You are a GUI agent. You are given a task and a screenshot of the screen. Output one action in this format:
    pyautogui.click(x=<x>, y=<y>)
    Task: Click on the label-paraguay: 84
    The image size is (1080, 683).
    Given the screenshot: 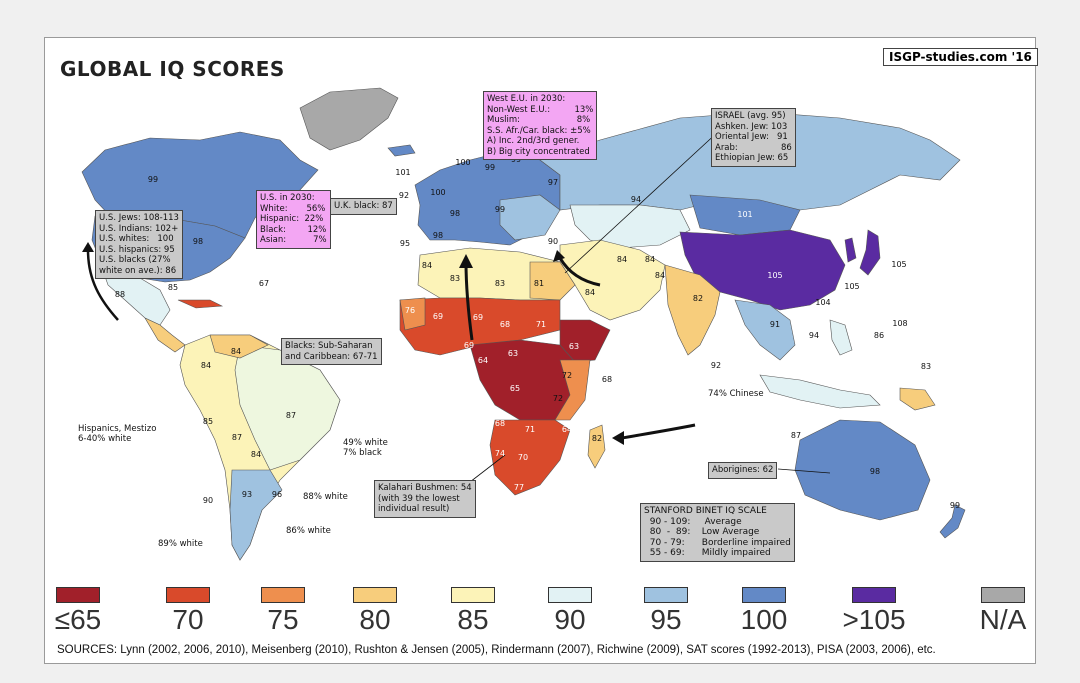 What is the action you would take?
    pyautogui.click(x=256, y=454)
    